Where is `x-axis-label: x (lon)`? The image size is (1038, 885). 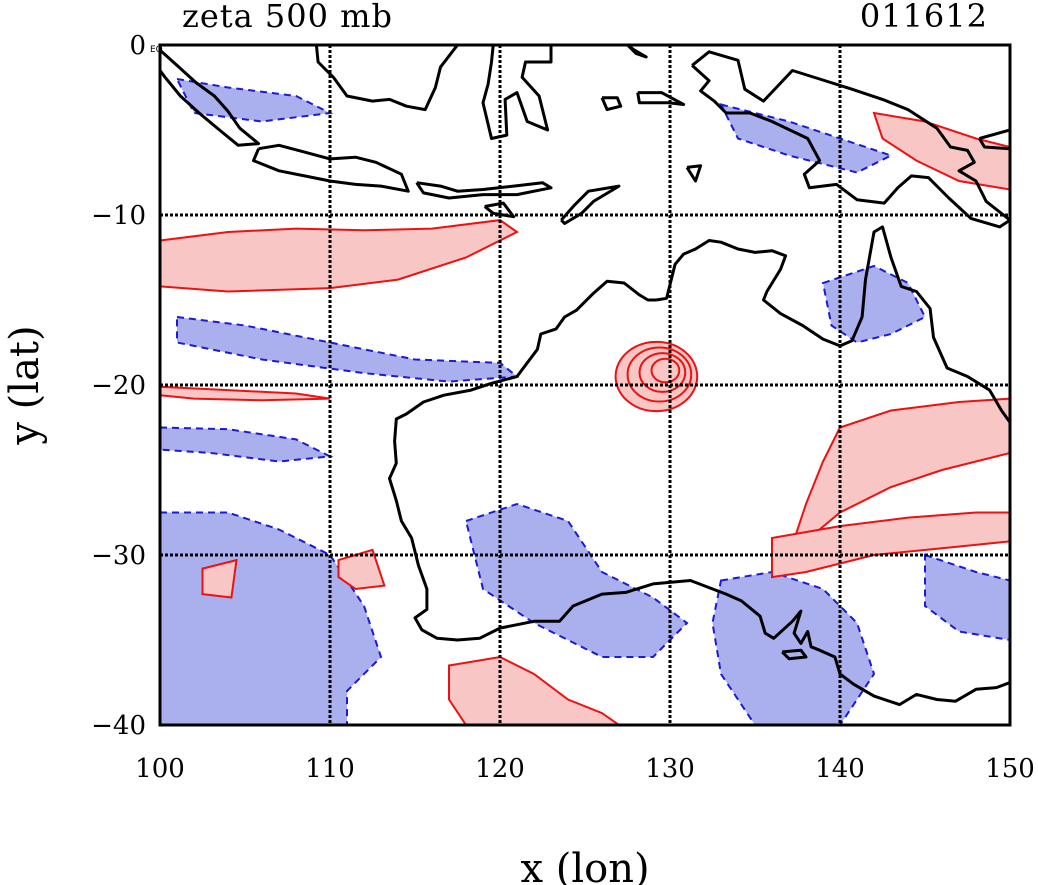
x-axis-label: x (lon) is located at coordinates (584, 865).